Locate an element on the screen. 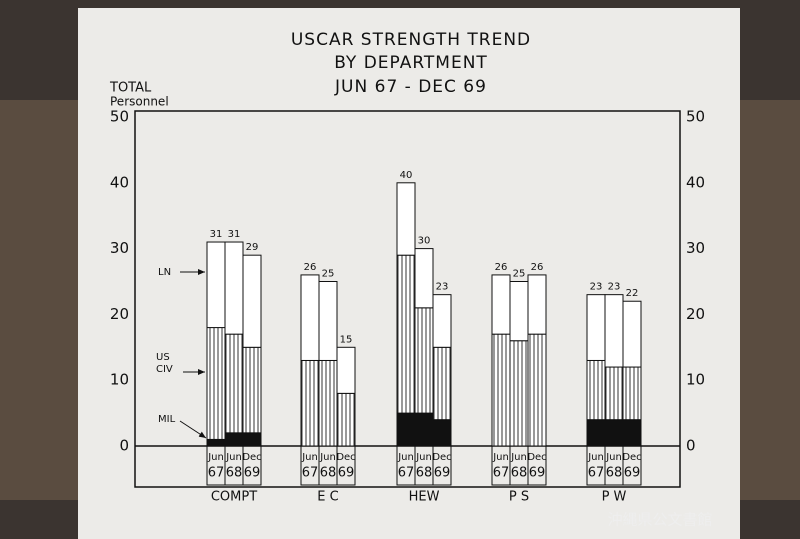 The width and height of the screenshot is (800, 539). y2-tick-label: 10 is located at coordinates (695, 380).